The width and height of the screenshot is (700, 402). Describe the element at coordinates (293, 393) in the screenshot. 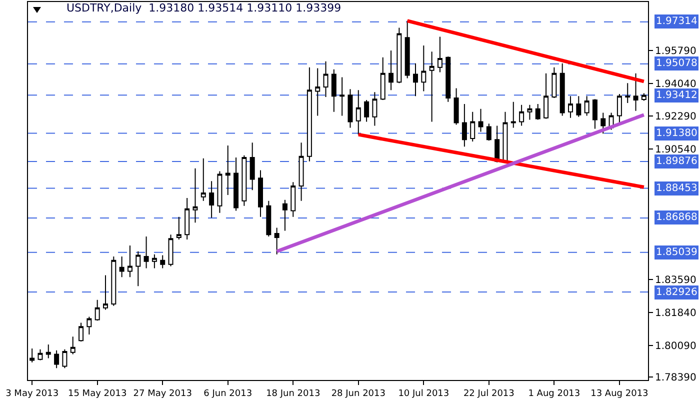

I see `x-tick-label: 18 Jun 2013` at that location.